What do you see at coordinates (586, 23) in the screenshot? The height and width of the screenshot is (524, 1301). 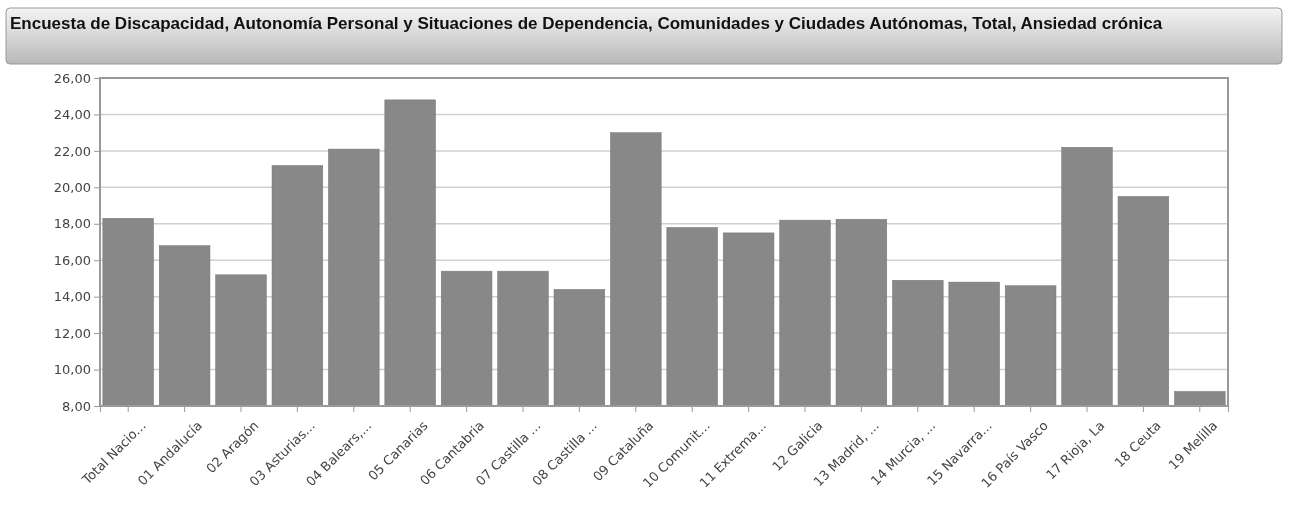 I see `chart-title: Encuesta de Discapacidad, Autonomía Personal y Situaciones de Dependencia, Comunidades y Ciudades Autónomas, Total, Ansiedad crónica` at bounding box center [586, 23].